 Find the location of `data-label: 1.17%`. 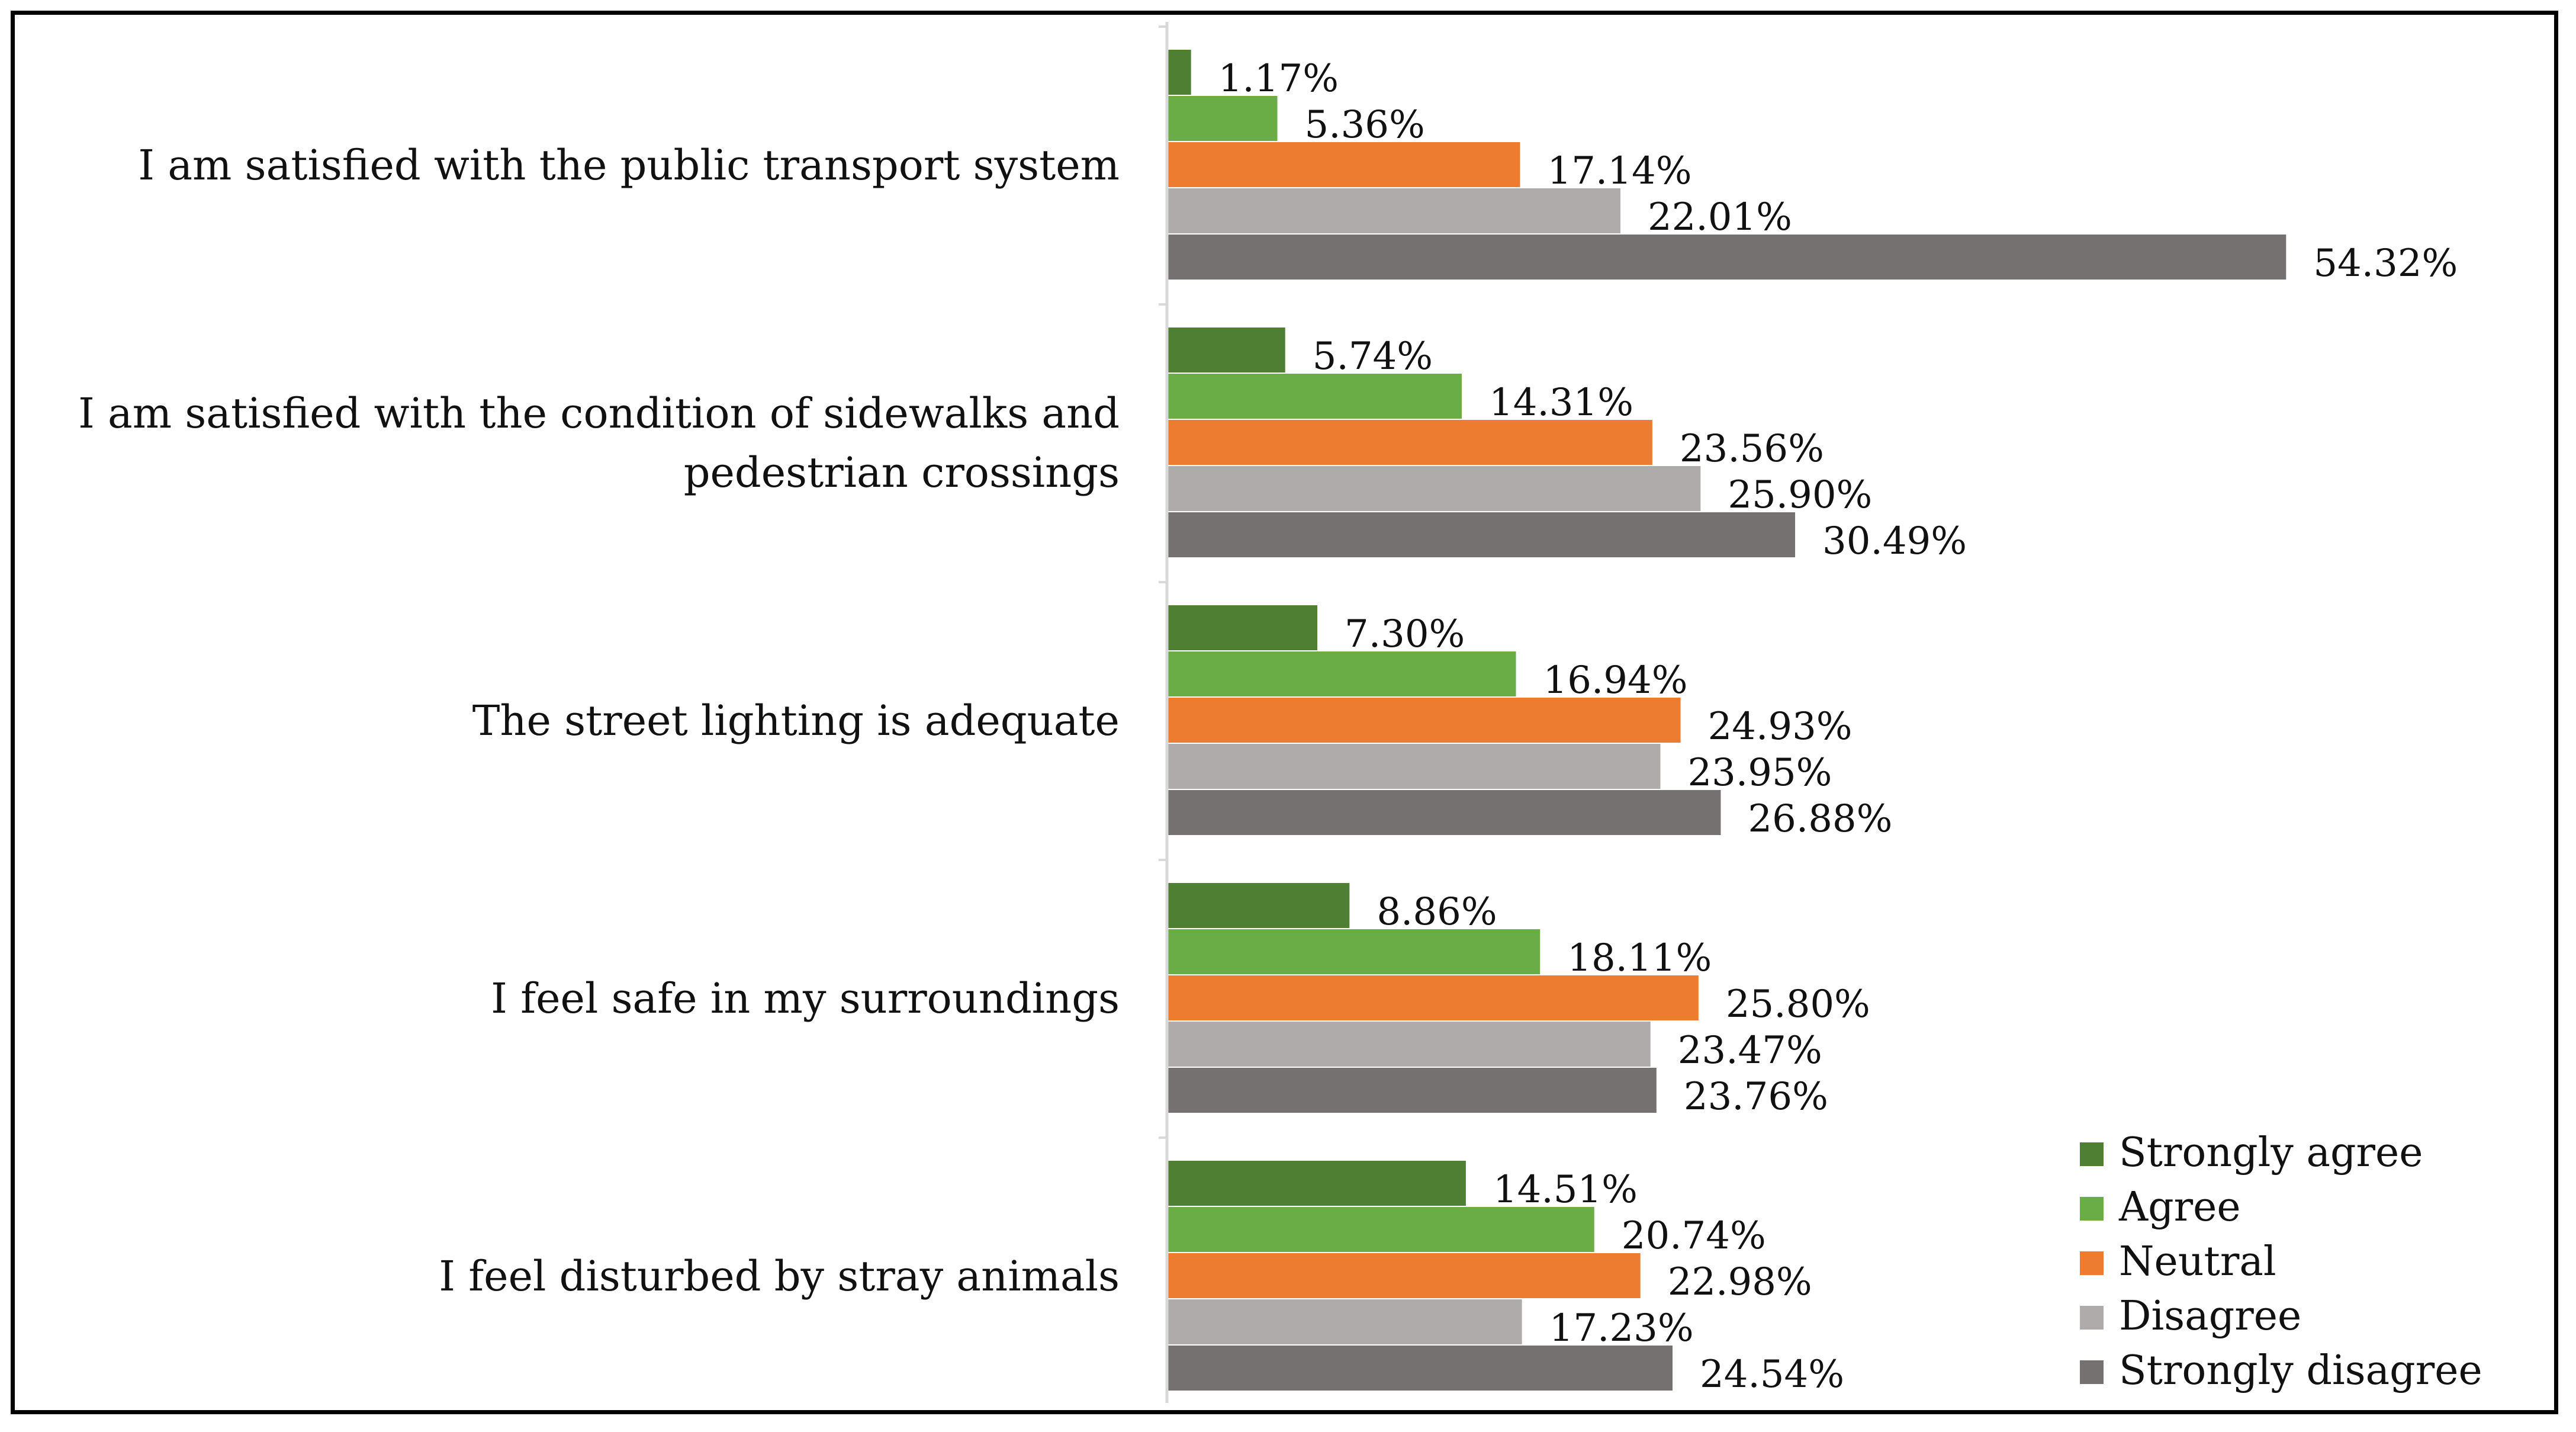

data-label: 1.17% is located at coordinates (1278, 79).